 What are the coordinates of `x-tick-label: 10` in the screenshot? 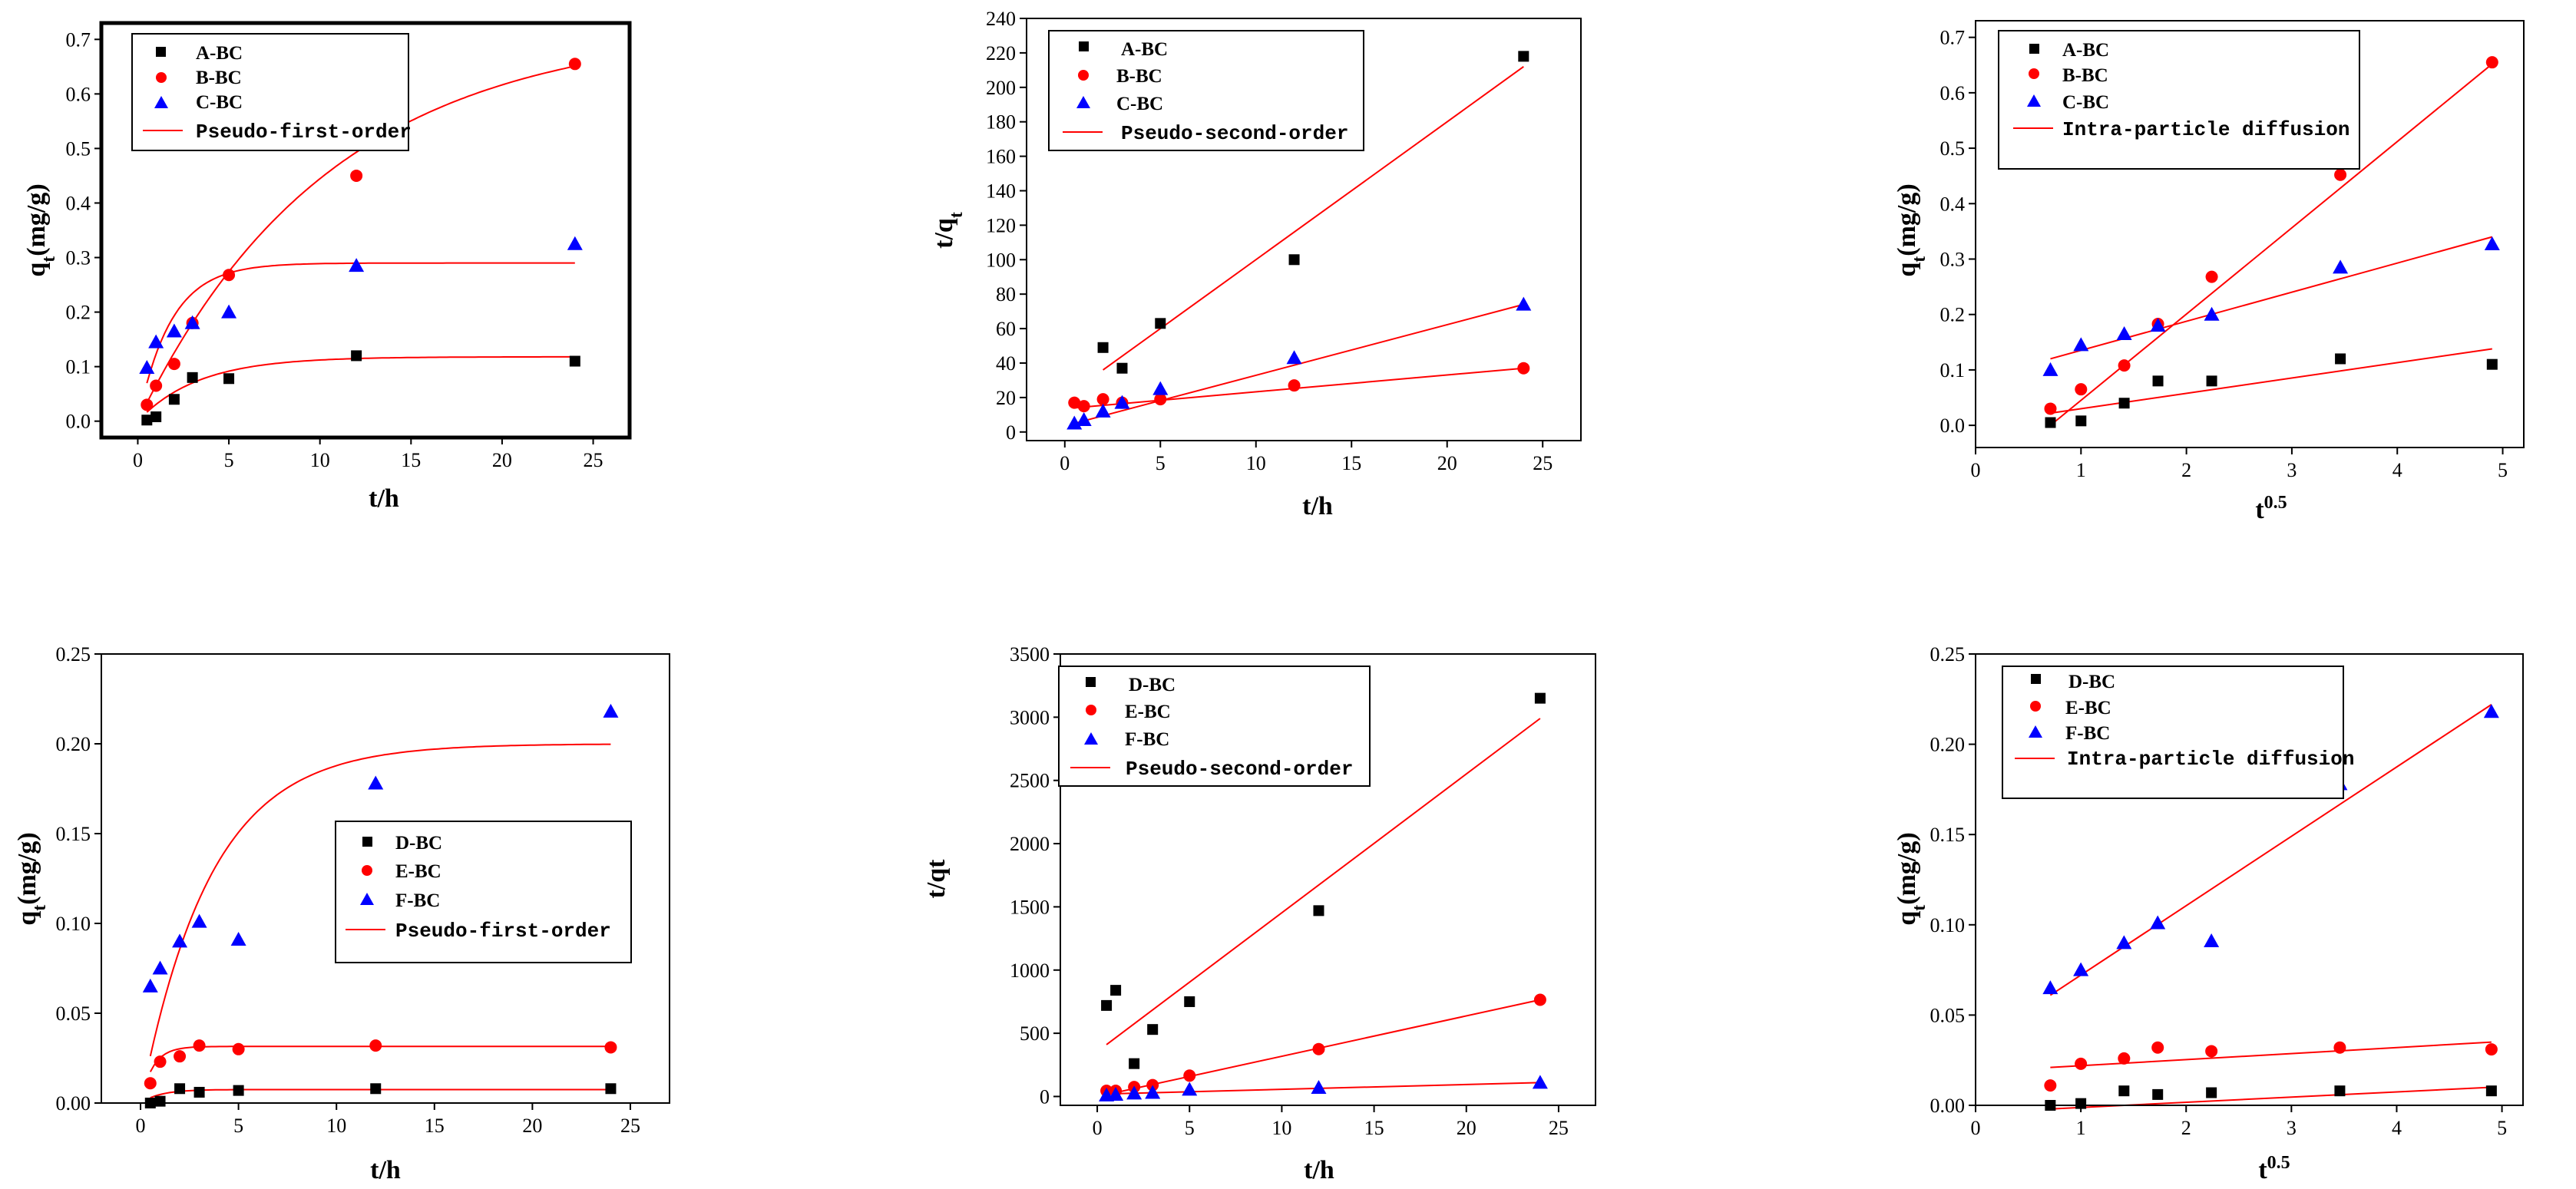 It's located at (336, 1126).